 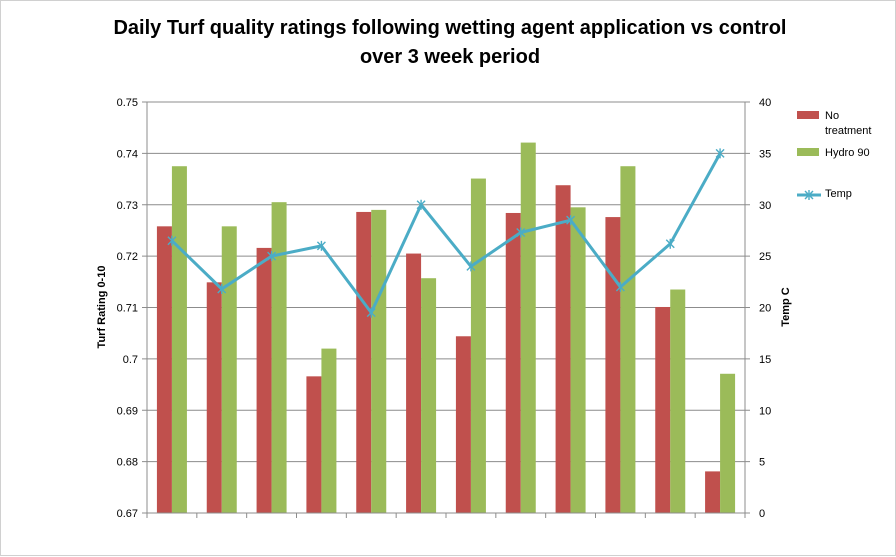 I want to click on y-axis-tick-label: 0.67, so click(x=127, y=514).